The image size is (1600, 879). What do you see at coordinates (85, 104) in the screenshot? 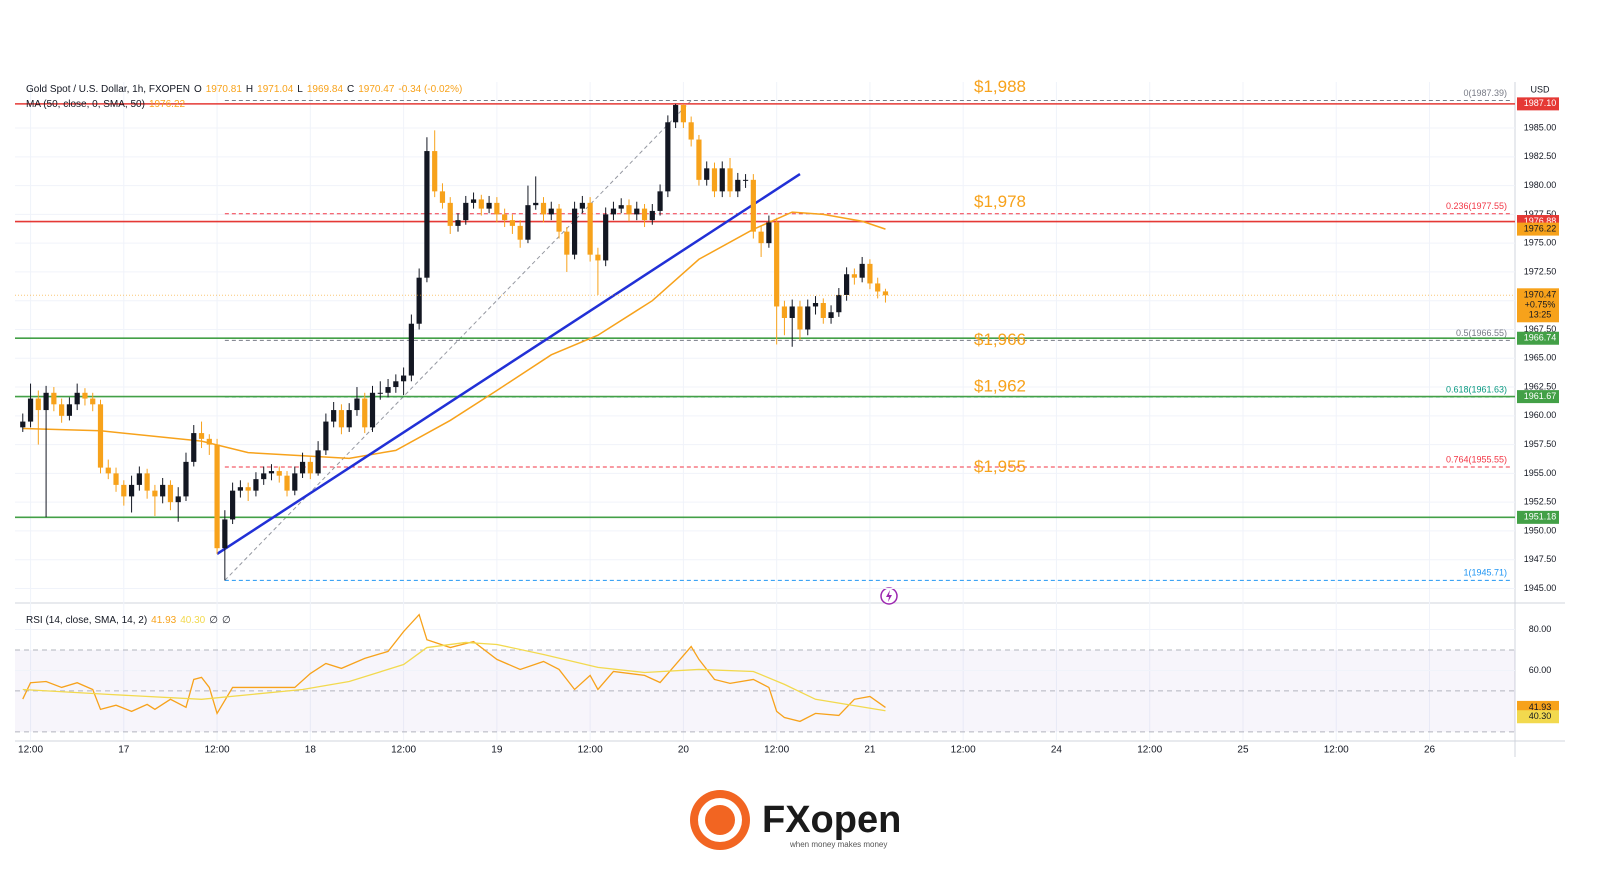
I see `legend-item: MA (50, close, 0, SMA, 50)` at bounding box center [85, 104].